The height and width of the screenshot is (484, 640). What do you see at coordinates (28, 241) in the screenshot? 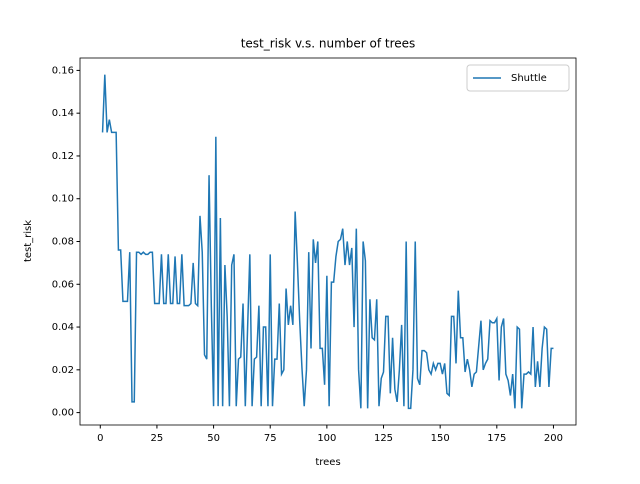
I see `y-axis-label: test_risk` at bounding box center [28, 241].